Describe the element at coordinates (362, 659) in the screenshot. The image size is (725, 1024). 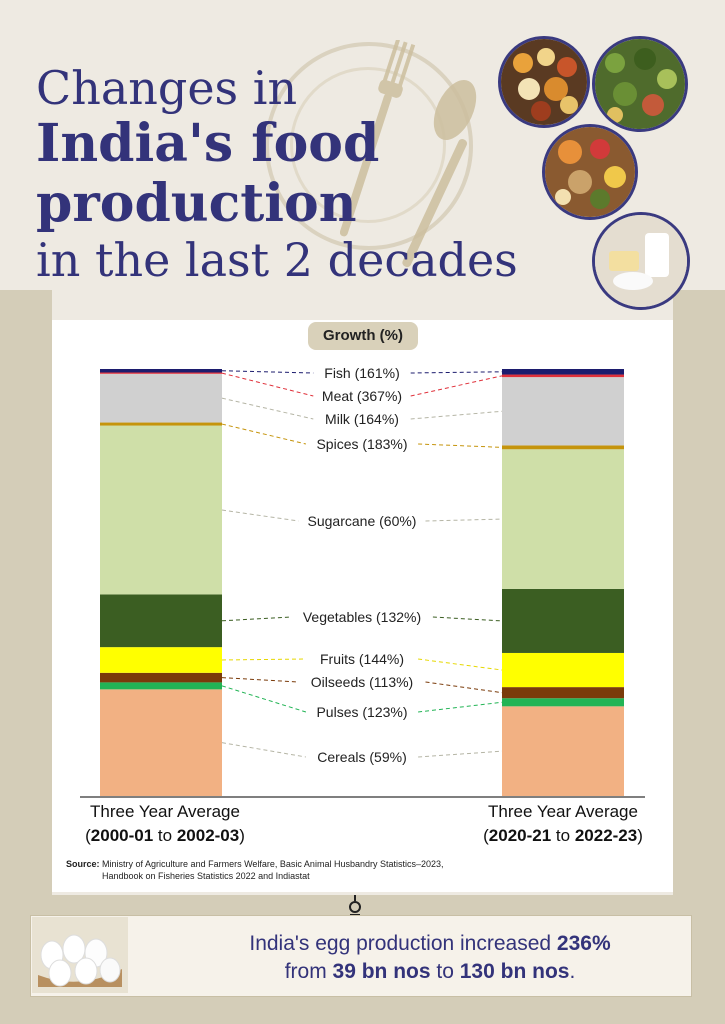
I see `series-label-fruits: Fruits (144%)` at that location.